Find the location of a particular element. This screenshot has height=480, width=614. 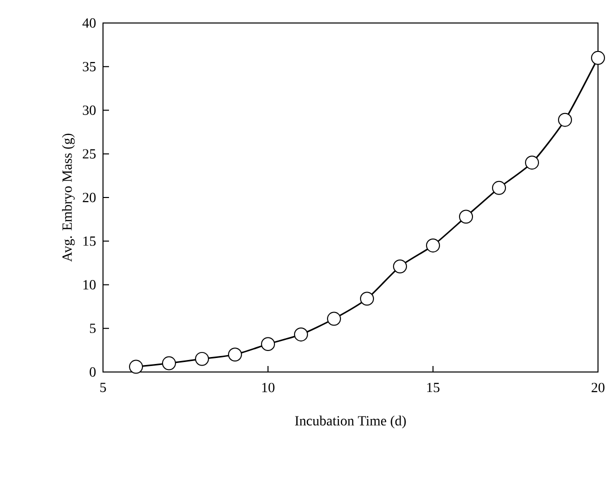

x-tick-label: 20 is located at coordinates (598, 387).